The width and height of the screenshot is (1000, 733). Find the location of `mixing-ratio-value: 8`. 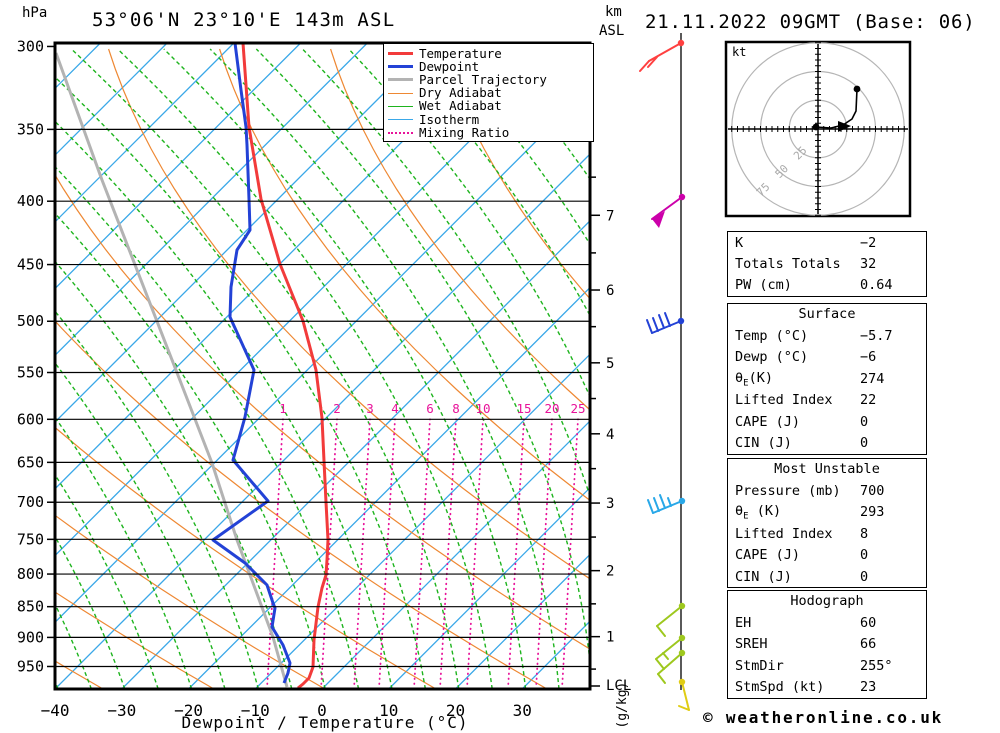

mixing-ratio-value: 8 is located at coordinates (456, 408).